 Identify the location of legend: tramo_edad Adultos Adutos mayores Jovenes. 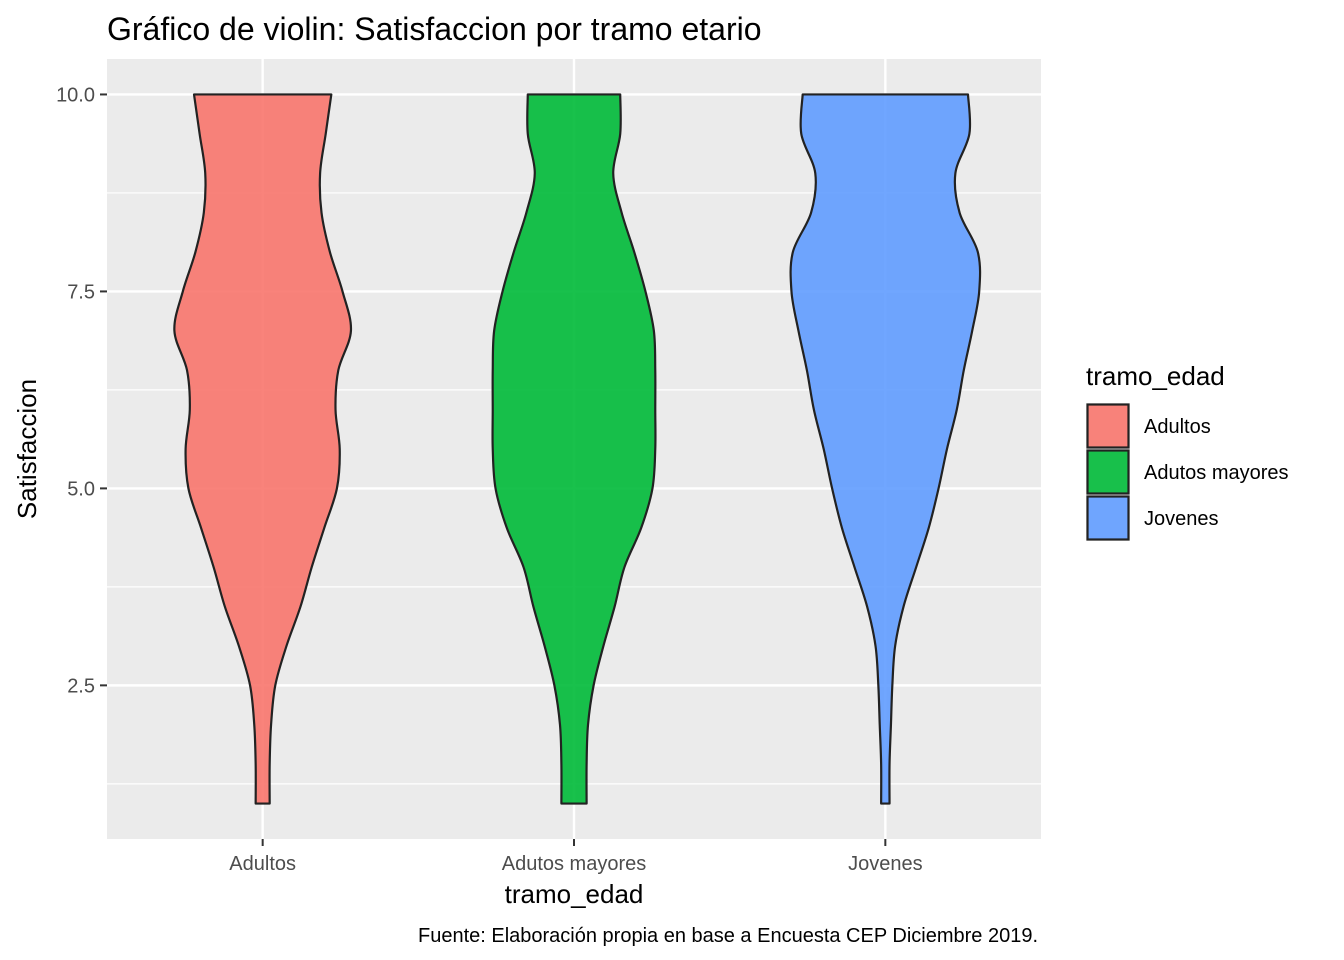
(1187, 451).